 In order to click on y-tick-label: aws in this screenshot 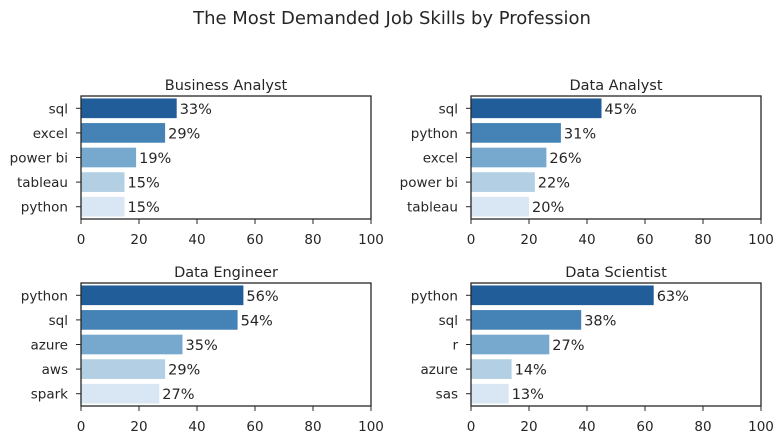, I will do `click(55, 370)`.